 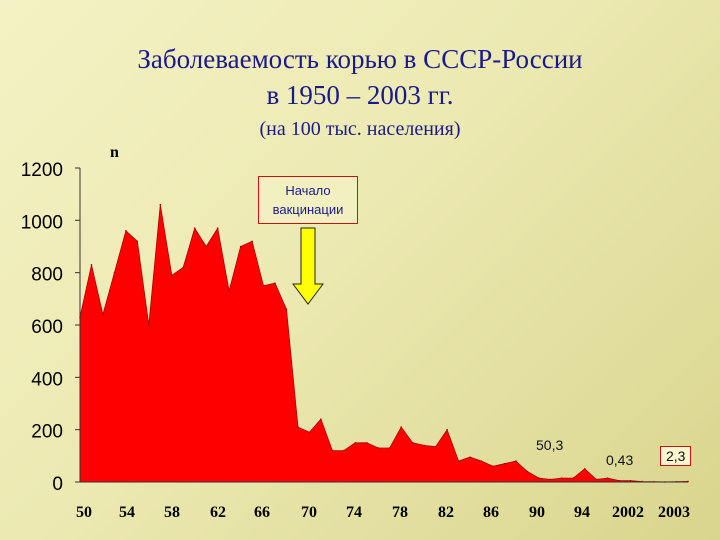 I want to click on x-tick-label: 70, so click(x=309, y=512).